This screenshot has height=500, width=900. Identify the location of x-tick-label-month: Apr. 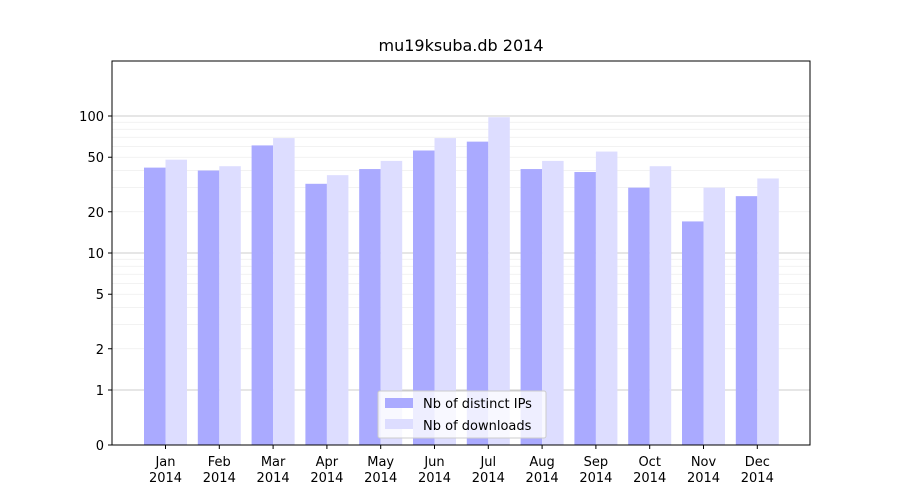
(327, 462).